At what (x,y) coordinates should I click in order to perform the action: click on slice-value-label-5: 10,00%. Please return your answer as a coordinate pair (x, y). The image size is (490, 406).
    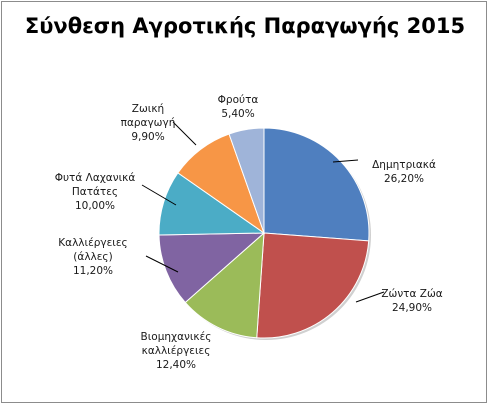
    Looking at the image, I should click on (95, 206).